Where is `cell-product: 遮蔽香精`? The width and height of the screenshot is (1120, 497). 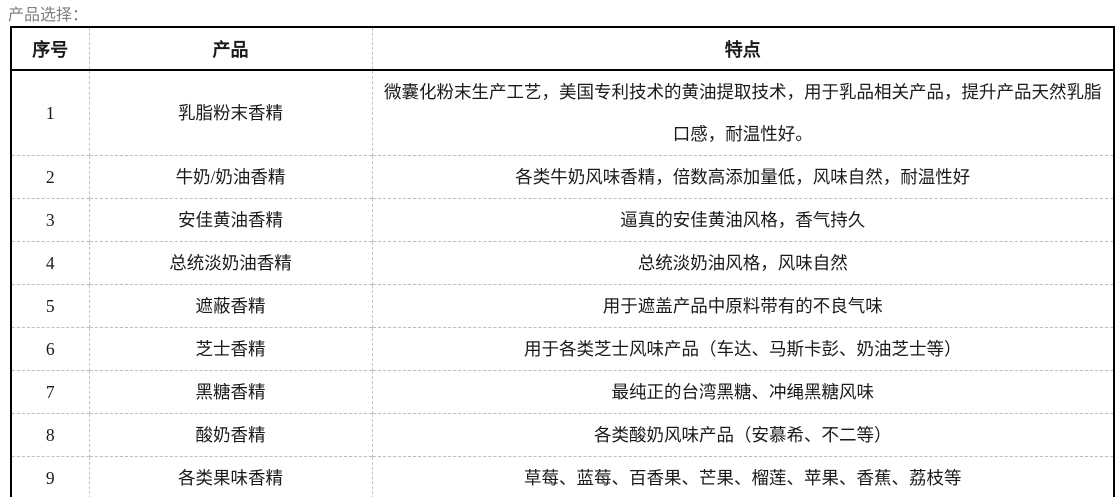
cell-product: 遮蔽香精 is located at coordinates (230, 306).